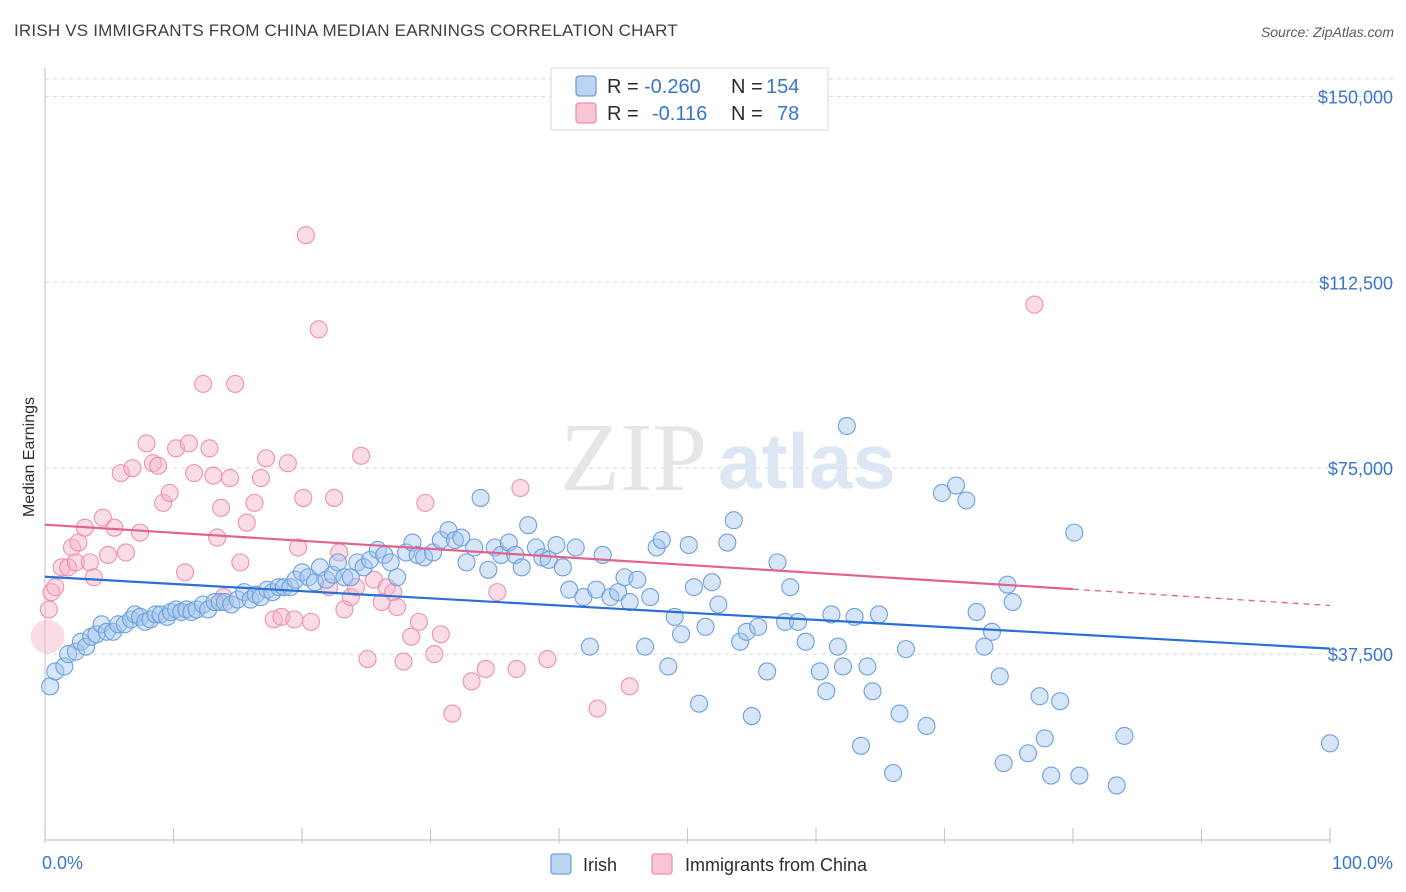 The height and width of the screenshot is (892, 1406). Describe the element at coordinates (47, 636) in the screenshot. I see `china-point-large` at that location.